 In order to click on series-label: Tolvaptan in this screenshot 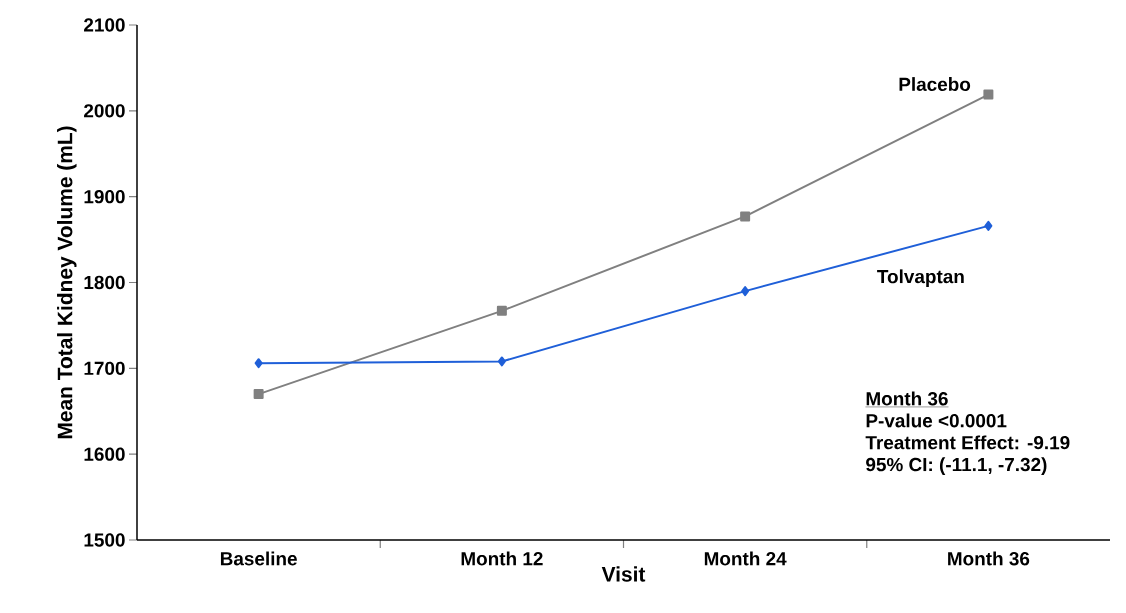, I will do `click(920, 278)`.